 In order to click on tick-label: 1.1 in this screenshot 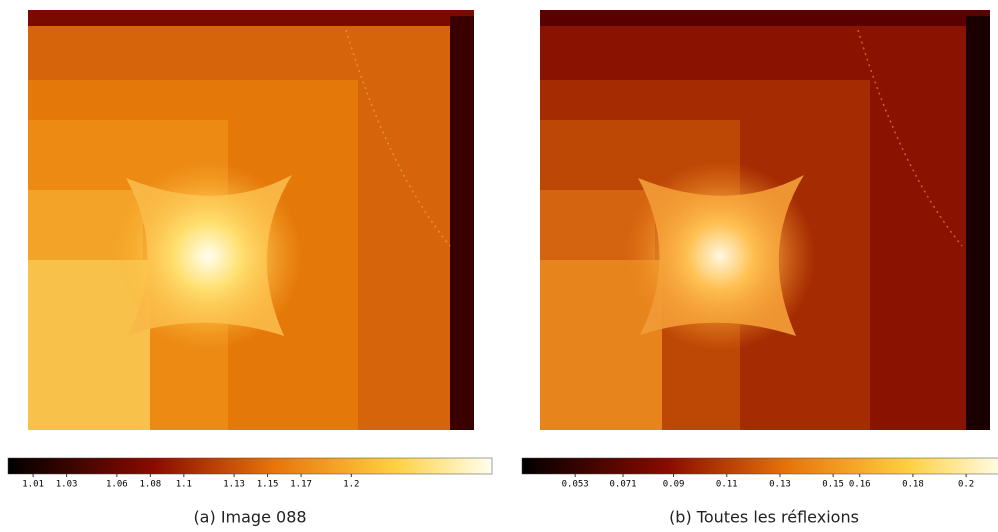, I will do `click(184, 485)`.